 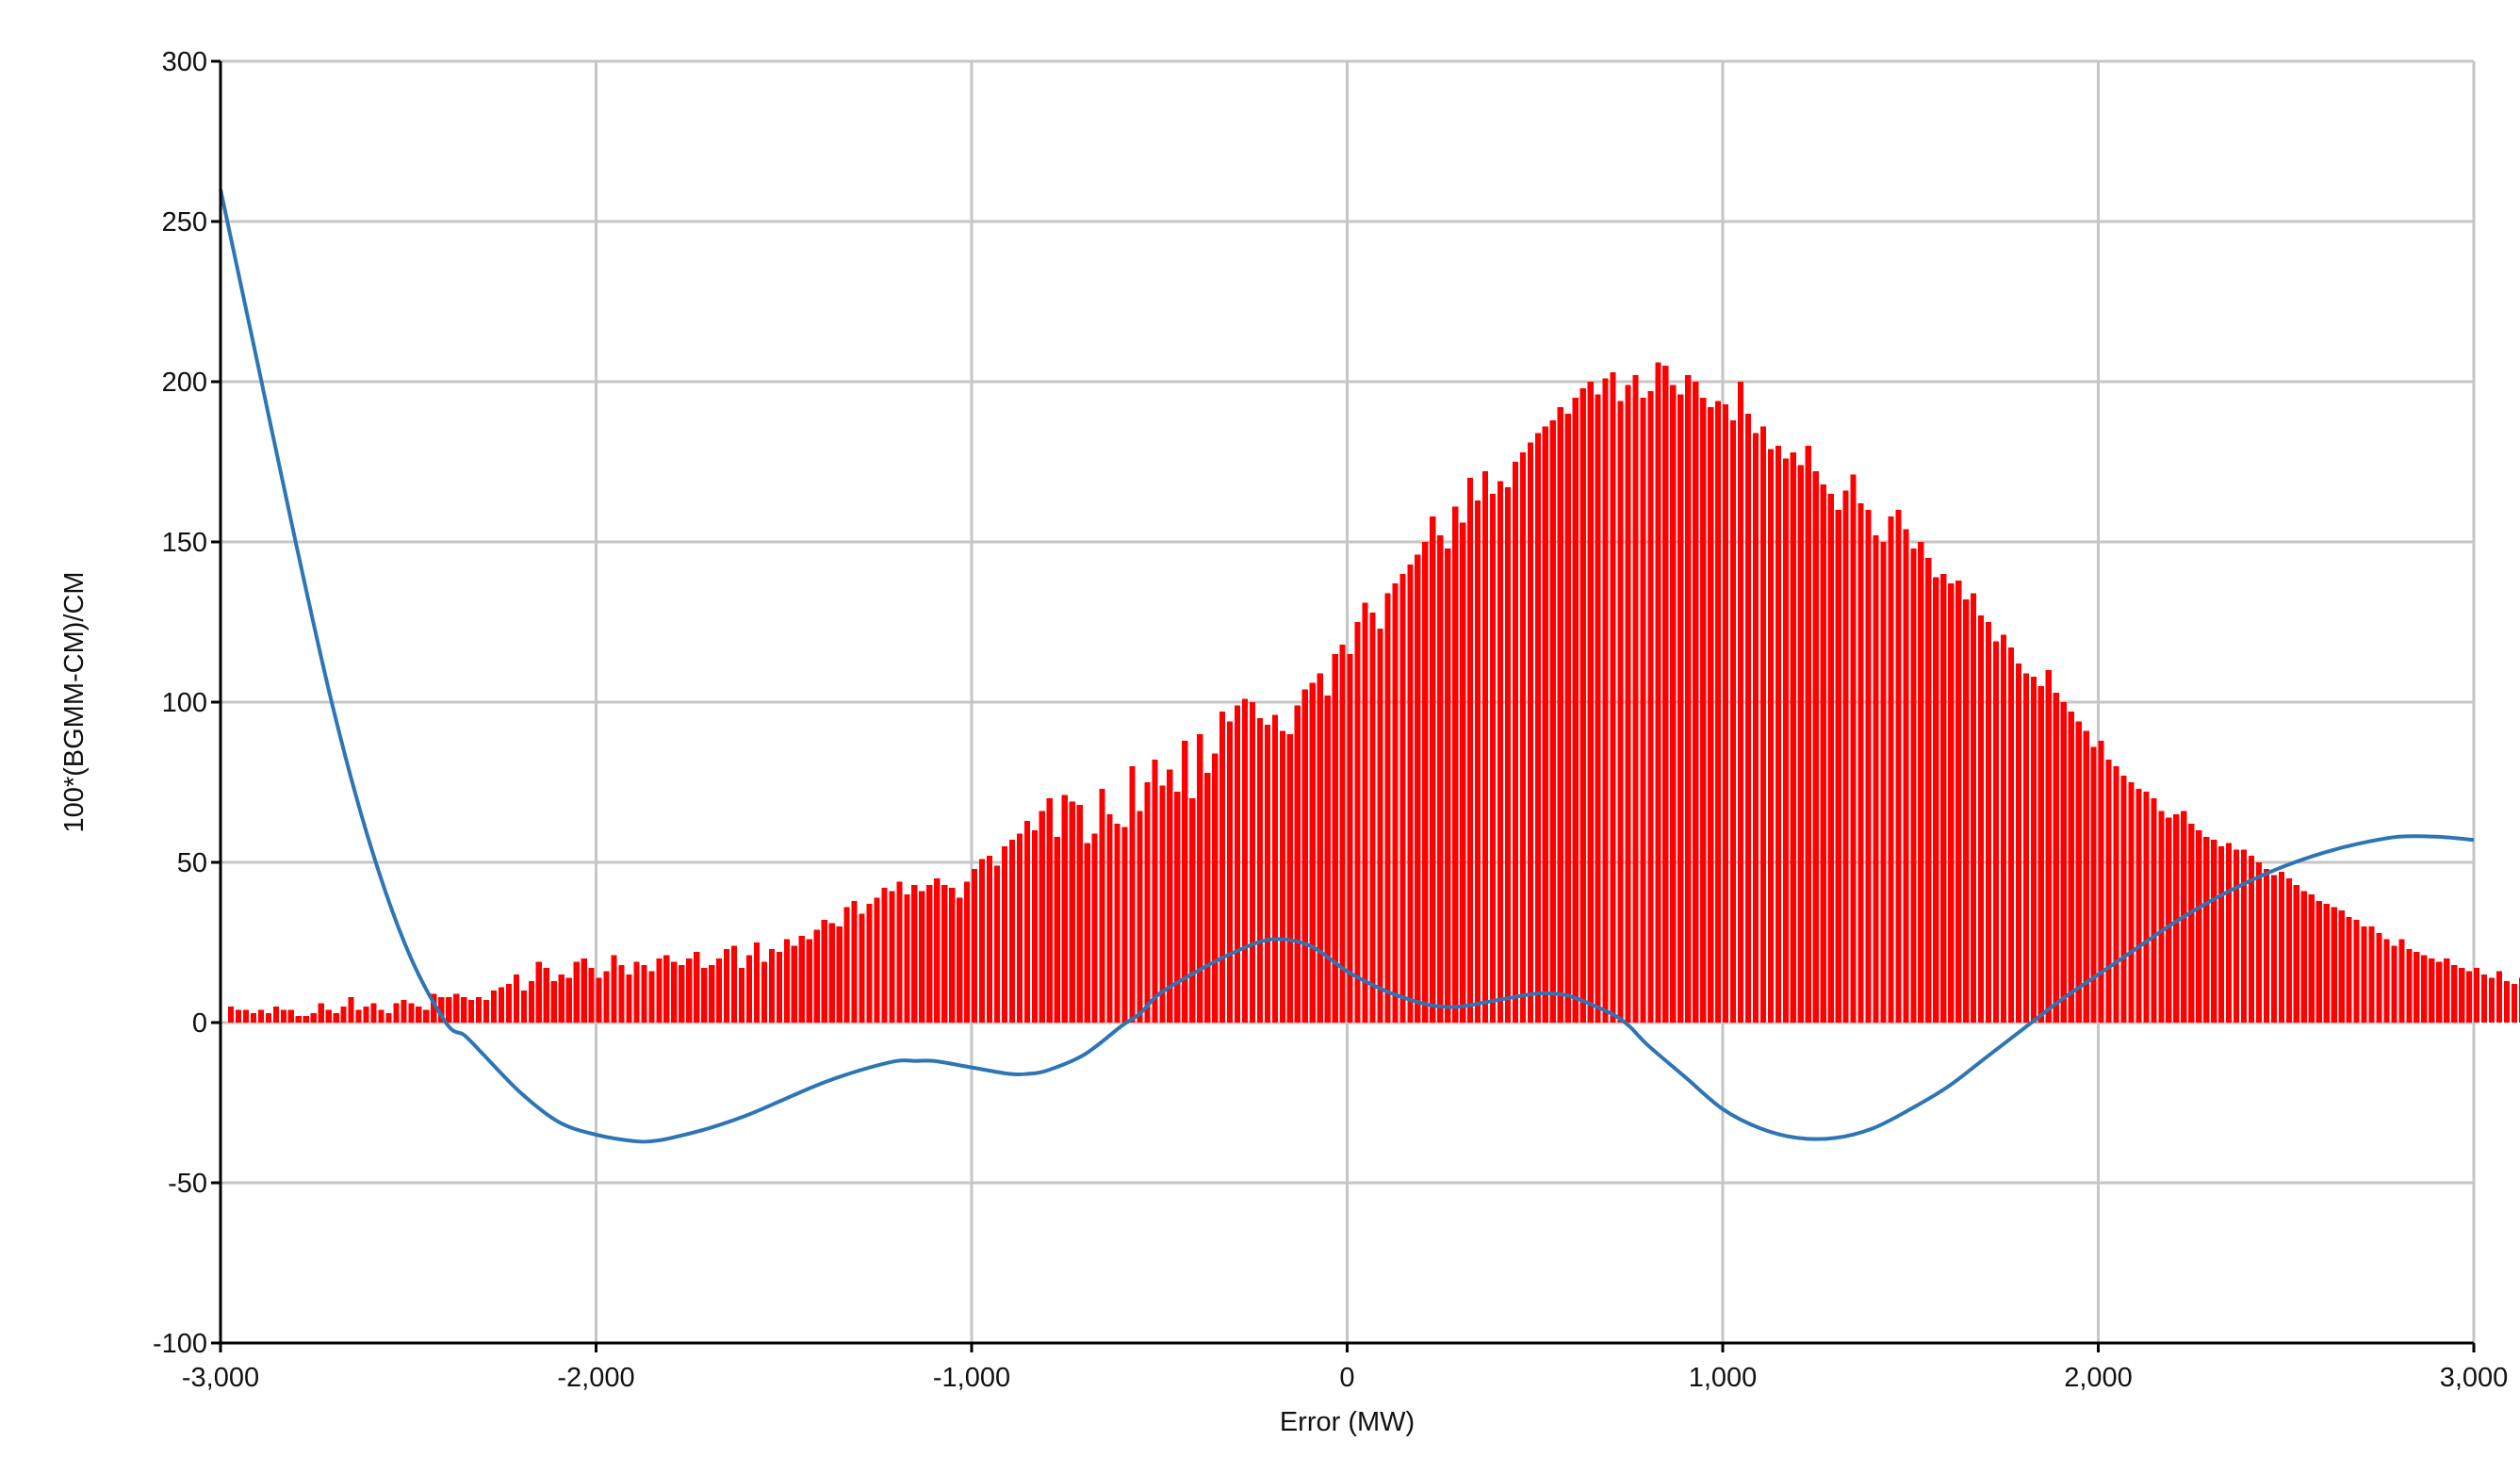 What do you see at coordinates (220, 1378) in the screenshot?
I see `x-tick-label: -3,000` at bounding box center [220, 1378].